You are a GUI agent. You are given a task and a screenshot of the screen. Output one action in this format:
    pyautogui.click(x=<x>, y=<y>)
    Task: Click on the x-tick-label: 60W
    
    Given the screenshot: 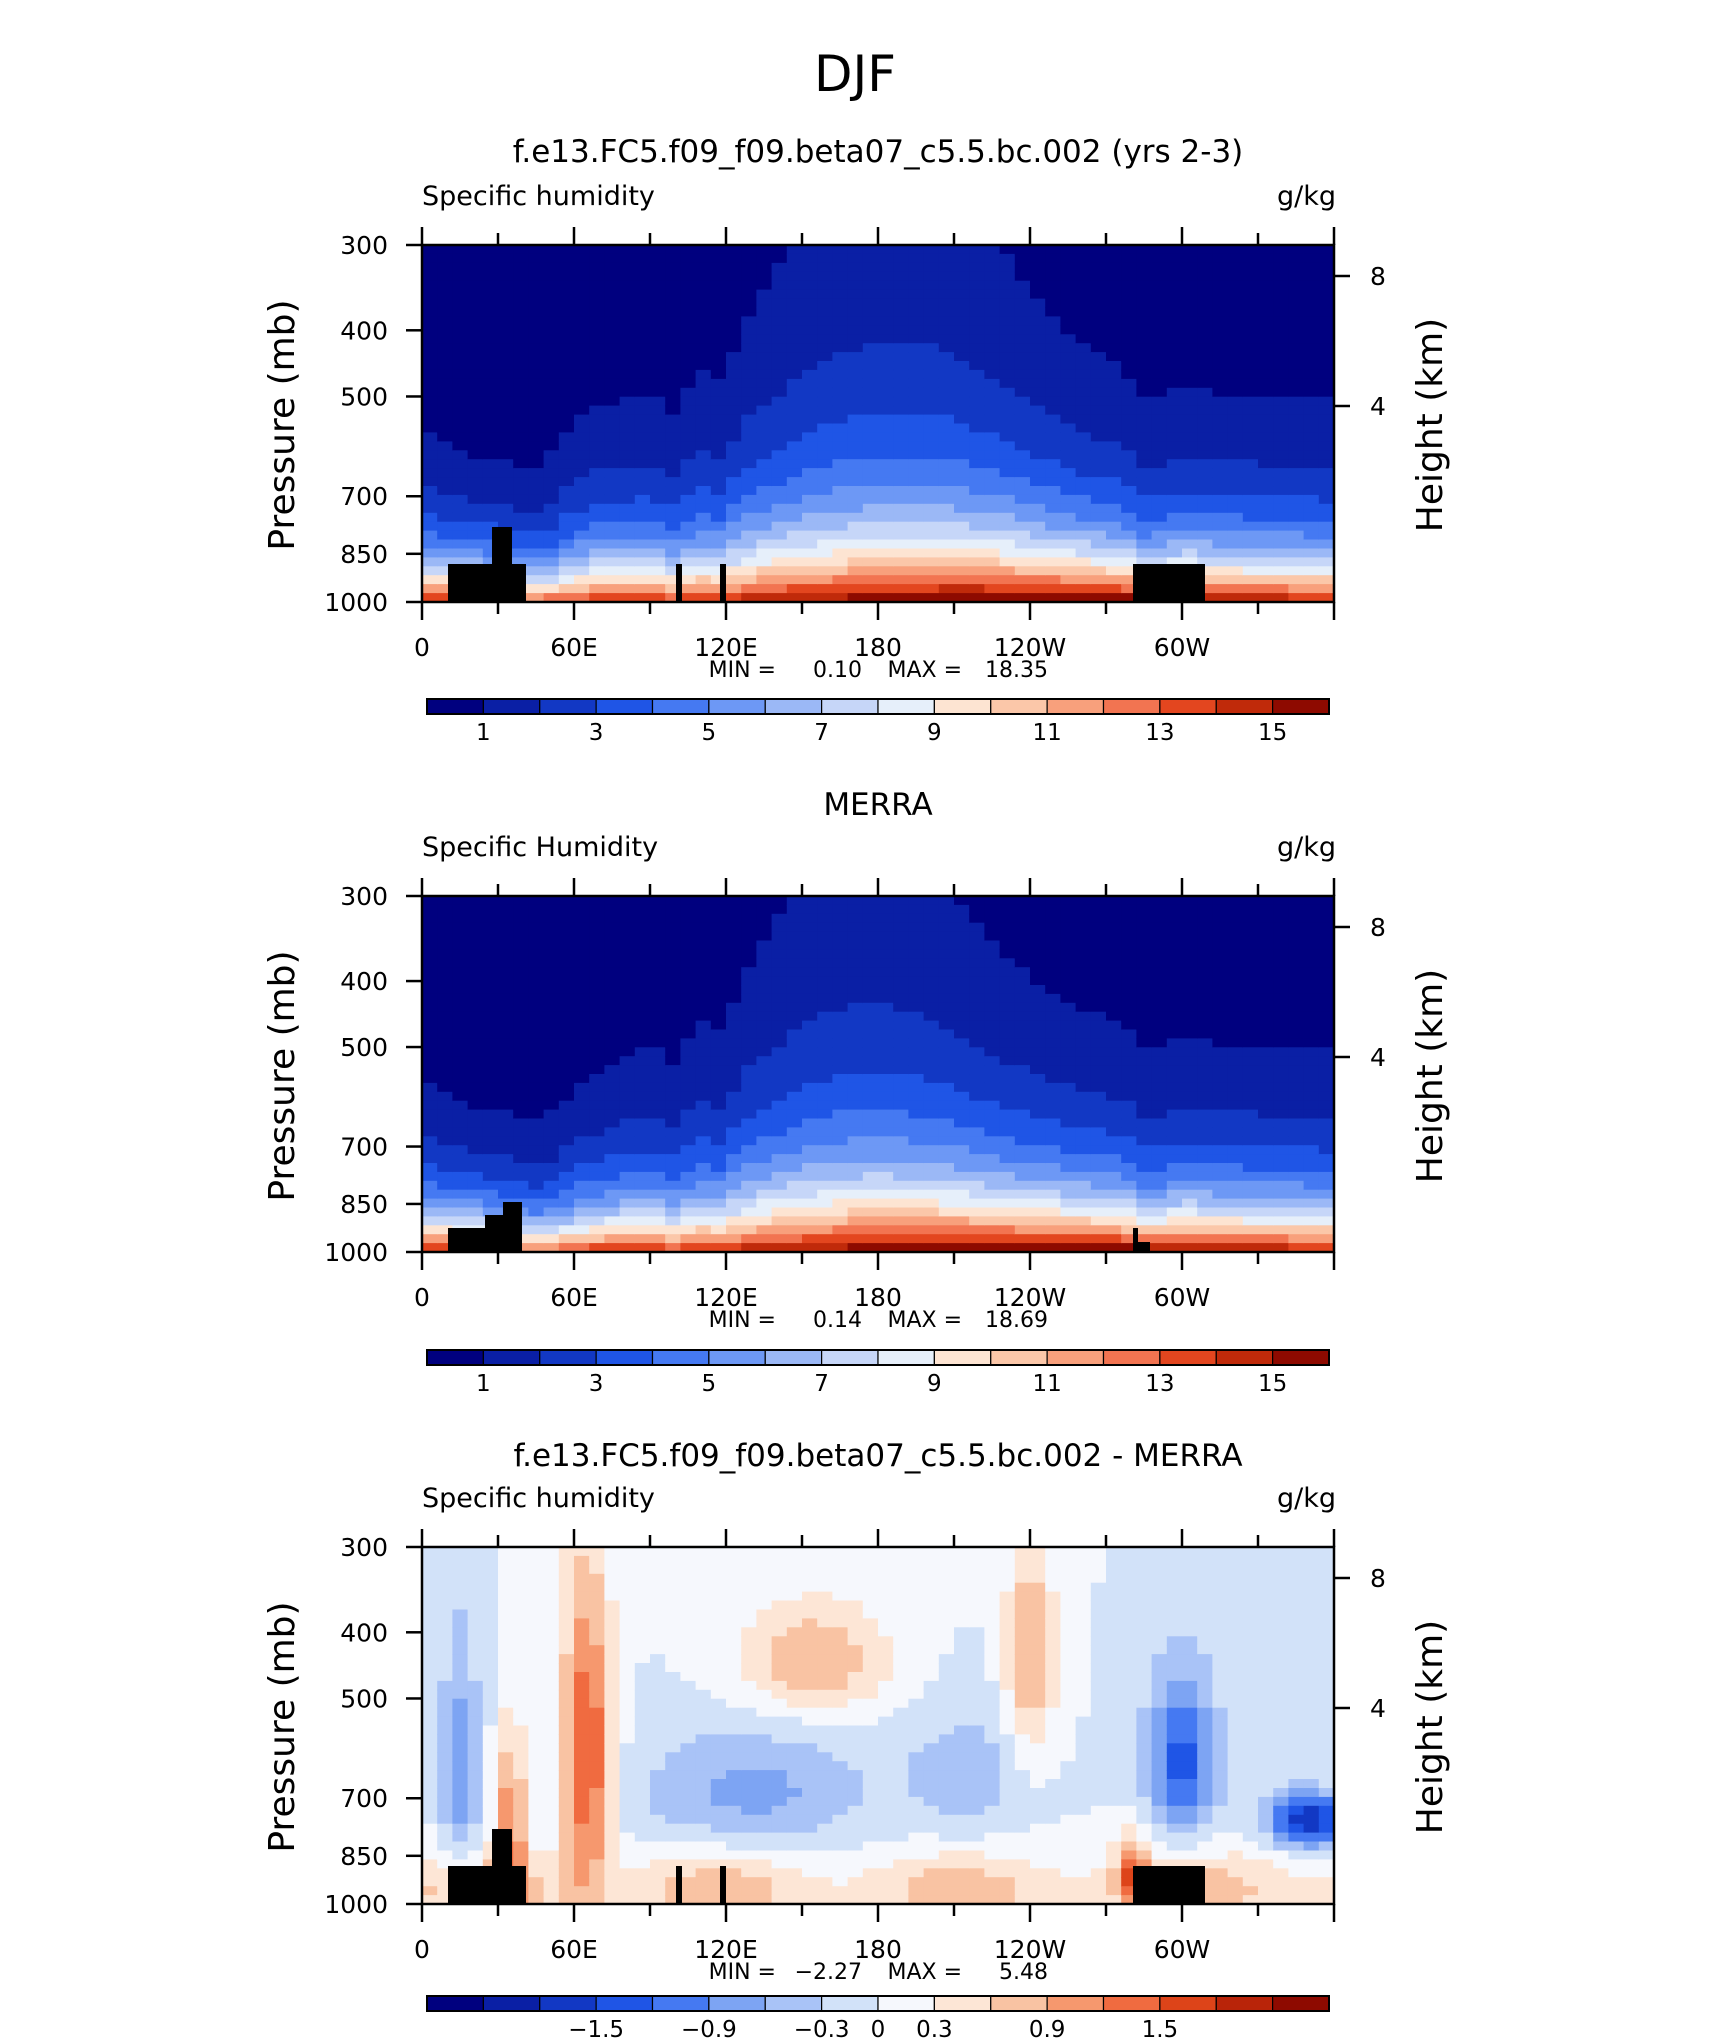 What is the action you would take?
    pyautogui.click(x=1182, y=1297)
    